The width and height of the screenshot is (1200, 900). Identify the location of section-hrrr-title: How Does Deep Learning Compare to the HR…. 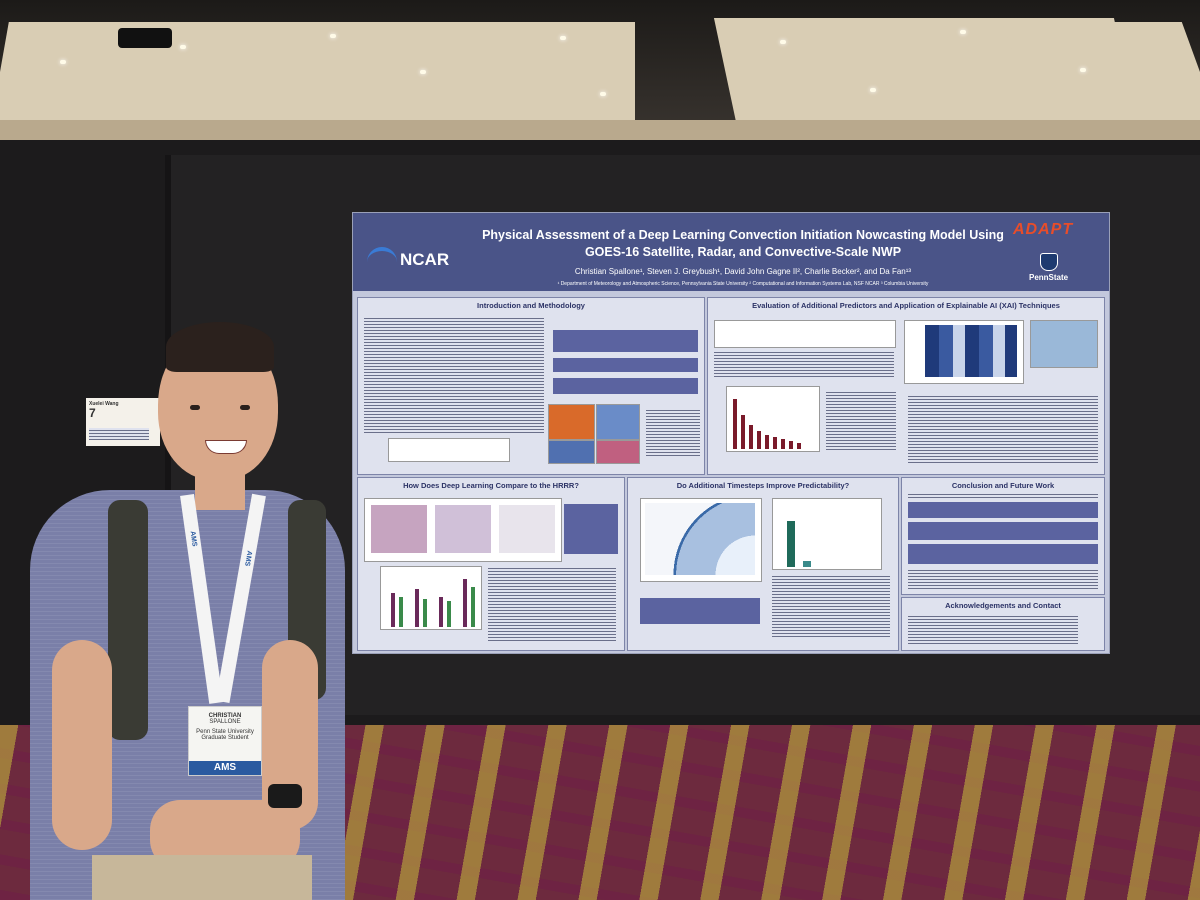
(491, 485).